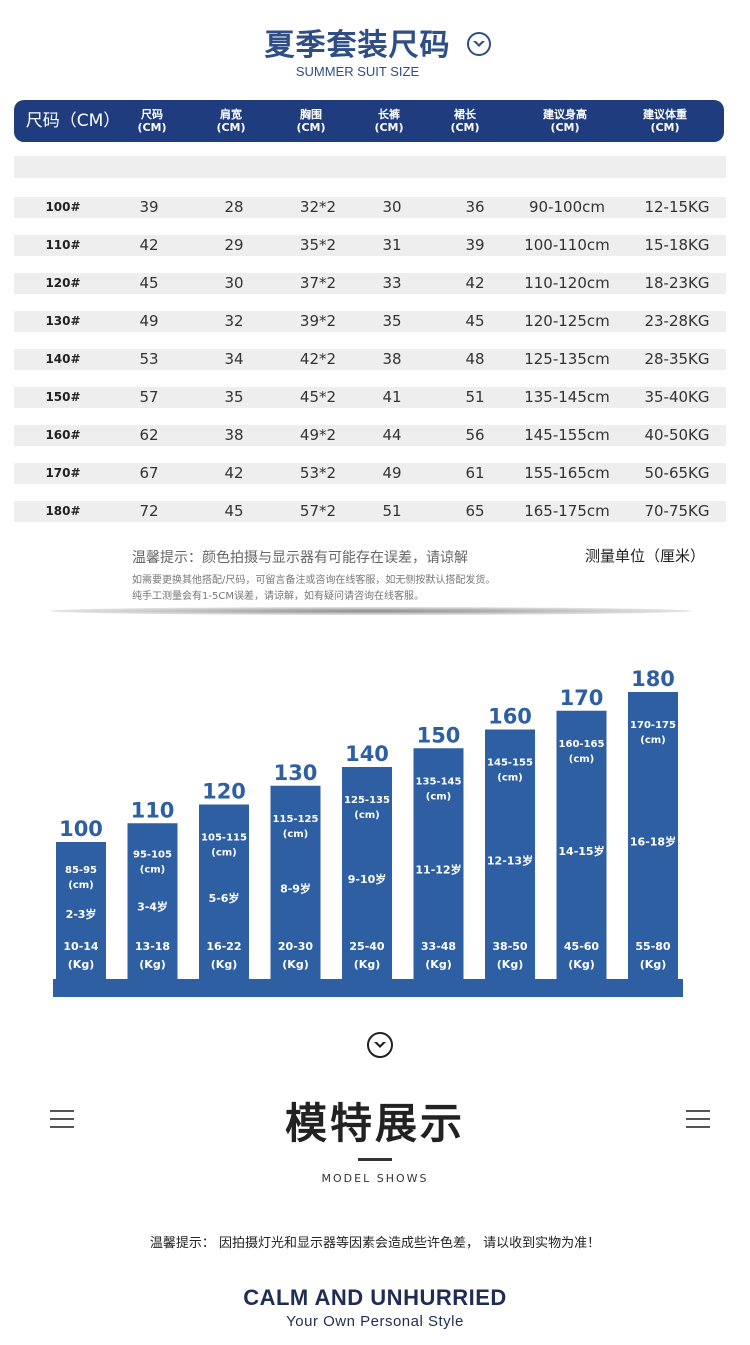  Describe the element at coordinates (63, 245) in the screenshot. I see `size-code-cell: 110#` at that location.